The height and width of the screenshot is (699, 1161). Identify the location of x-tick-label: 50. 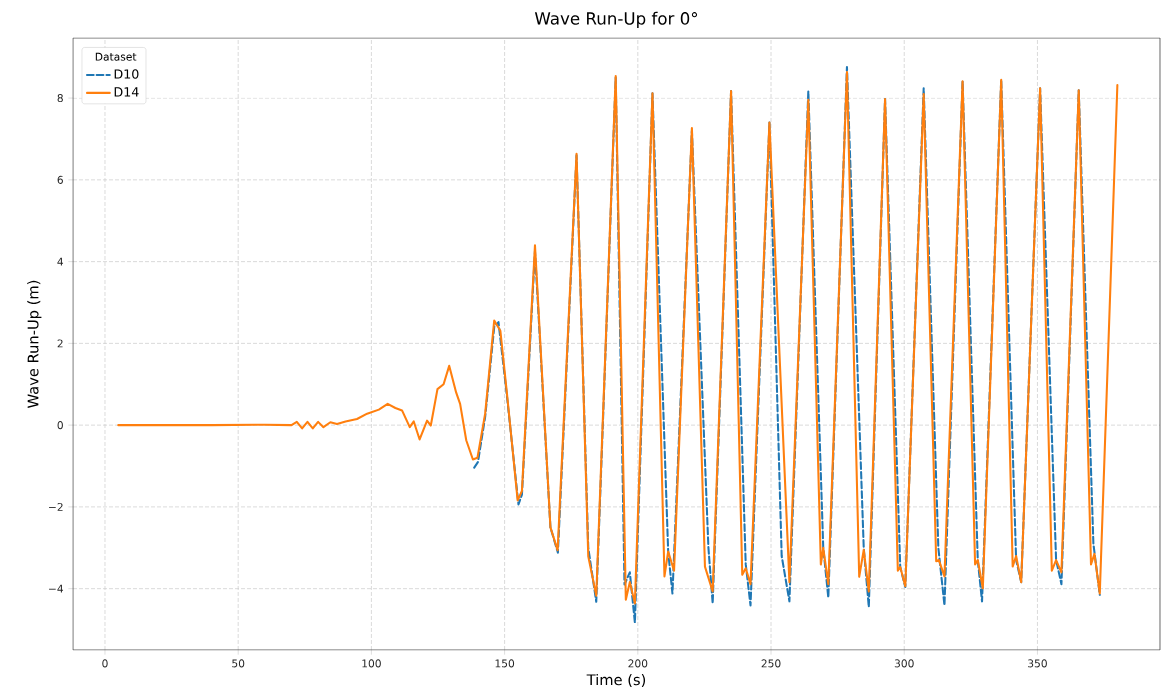
(238, 663).